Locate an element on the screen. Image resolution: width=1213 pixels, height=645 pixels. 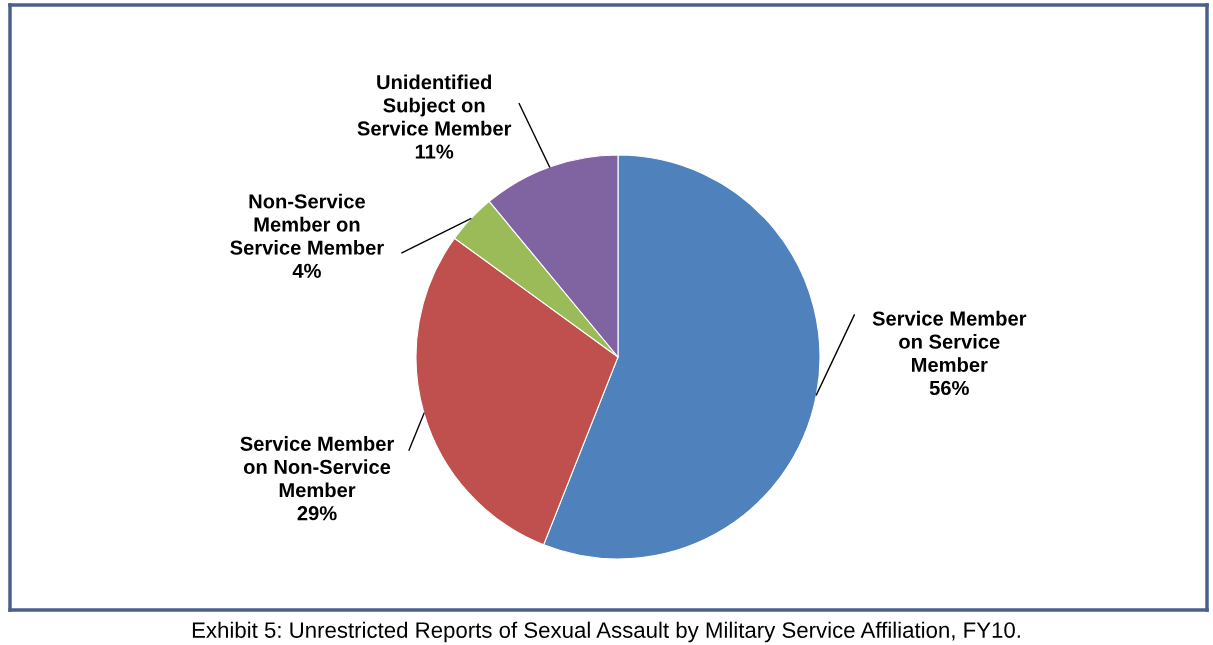
slice-label: Service Member on Service Member is located at coordinates (949, 341).